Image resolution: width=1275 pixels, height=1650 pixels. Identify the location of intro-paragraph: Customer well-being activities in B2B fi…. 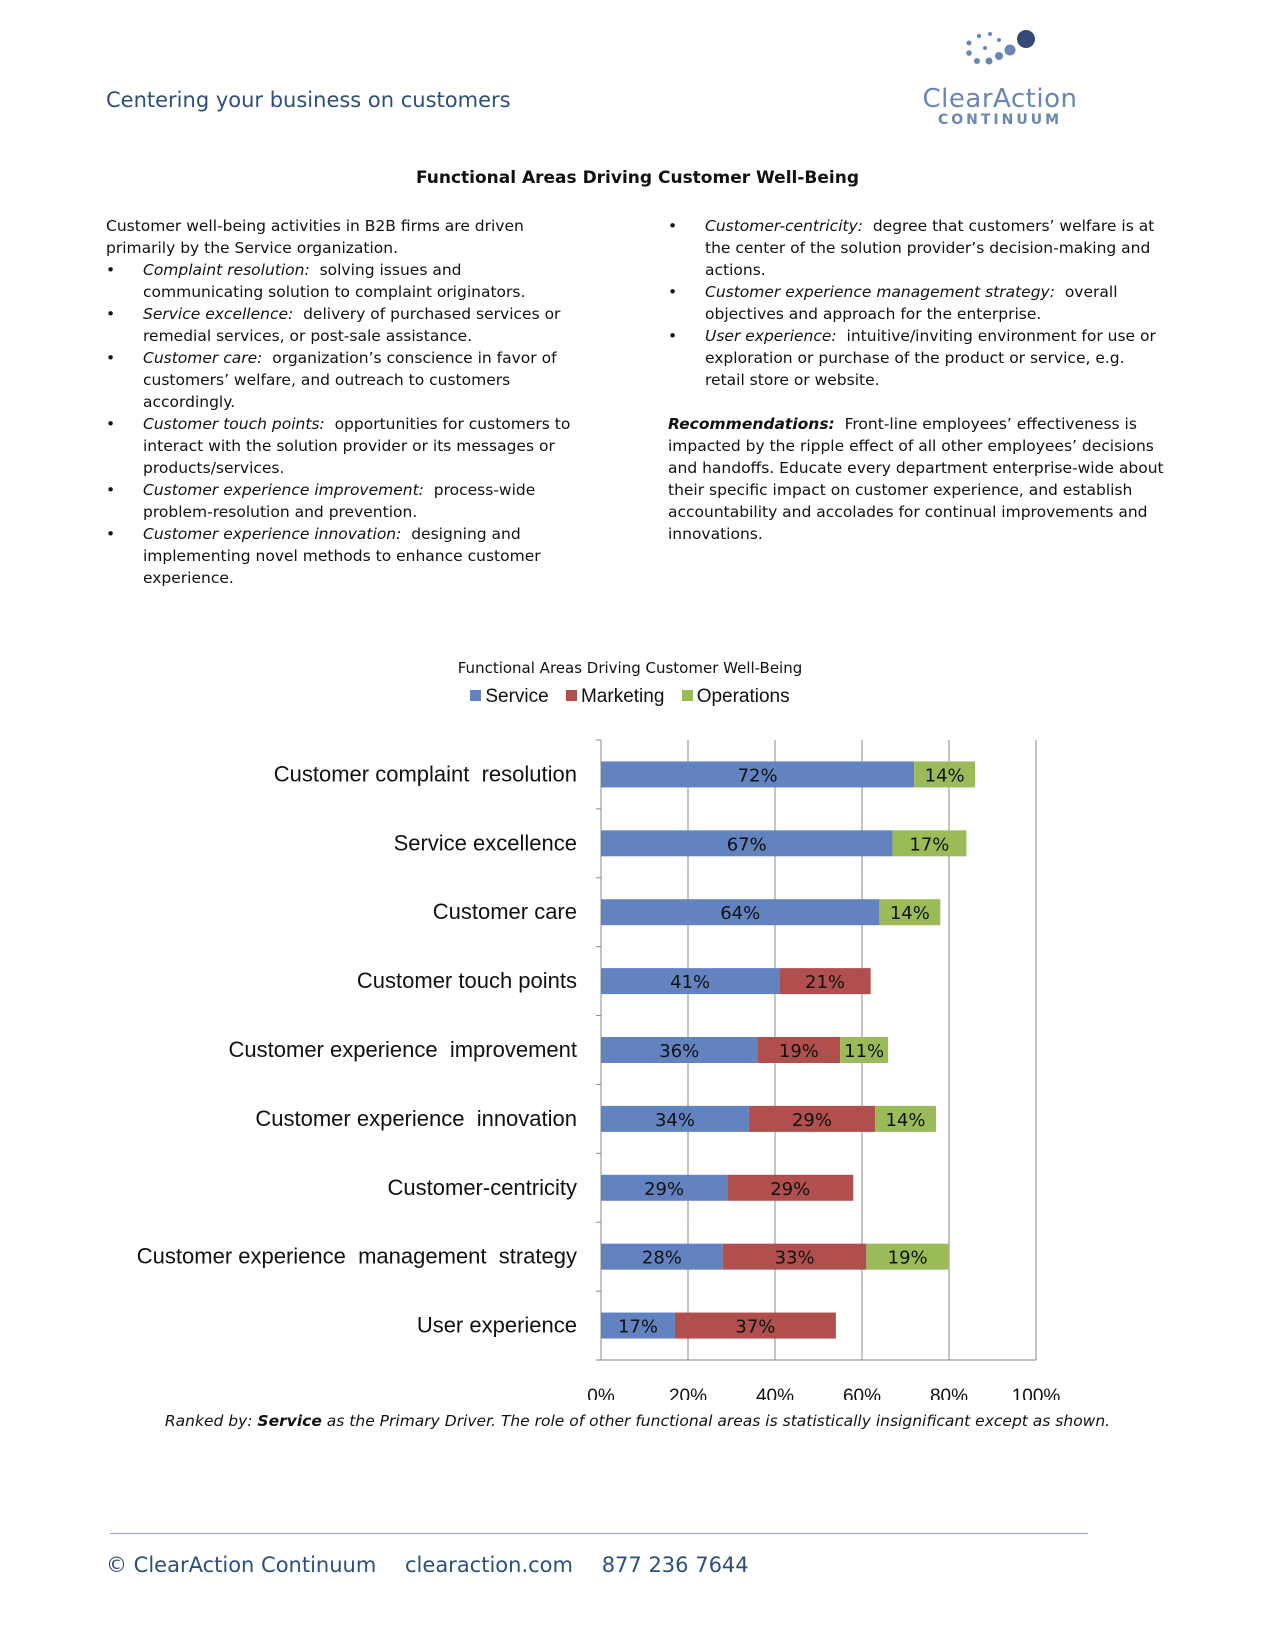
(315, 237).